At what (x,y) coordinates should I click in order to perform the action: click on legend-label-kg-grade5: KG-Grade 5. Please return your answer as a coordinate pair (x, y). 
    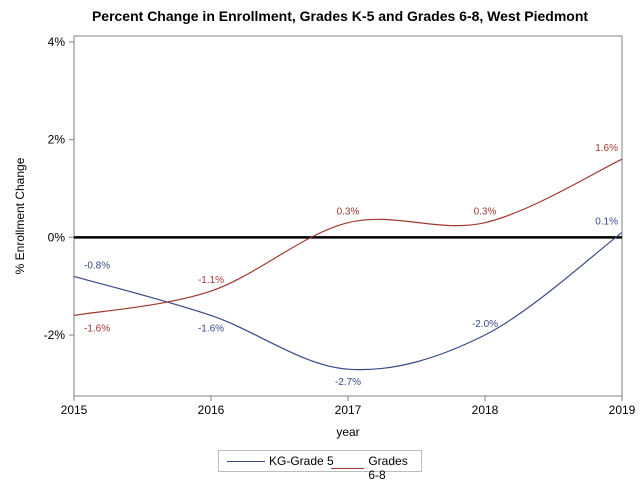
    Looking at the image, I should click on (301, 461).